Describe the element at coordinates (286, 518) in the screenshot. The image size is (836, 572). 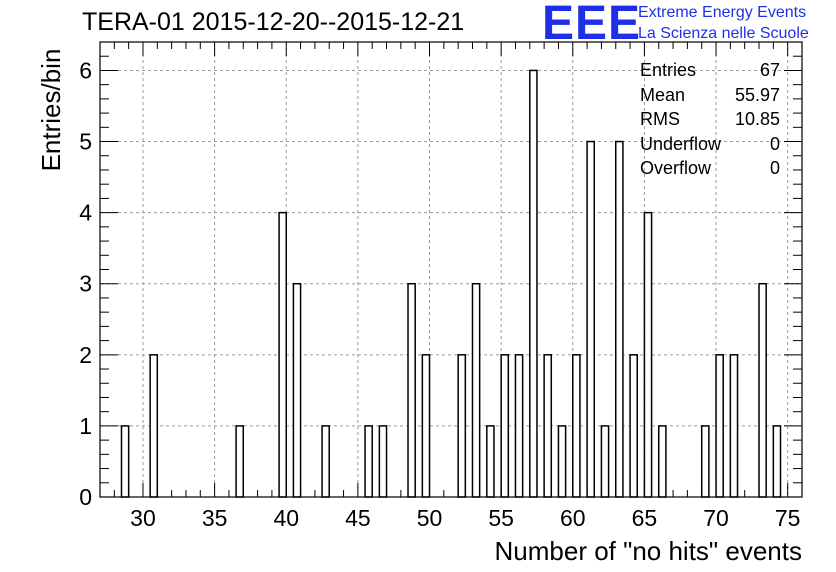
I see `x-tick-label: 40` at that location.